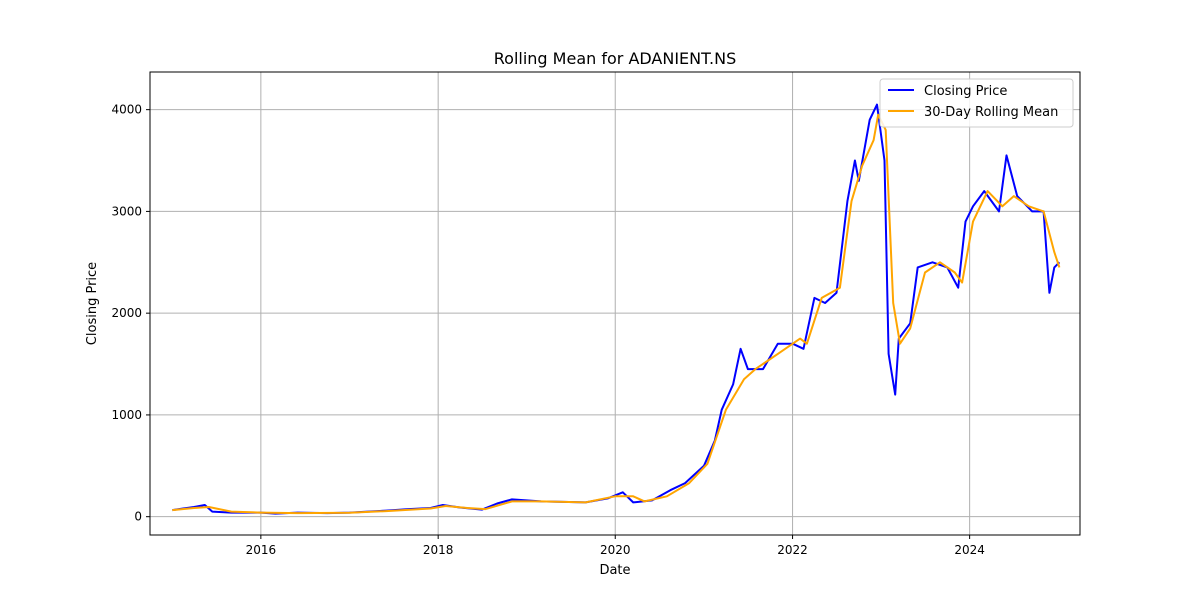 The height and width of the screenshot is (600, 1200). Describe the element at coordinates (615, 550) in the screenshot. I see `x-tick-label: 2020` at that location.